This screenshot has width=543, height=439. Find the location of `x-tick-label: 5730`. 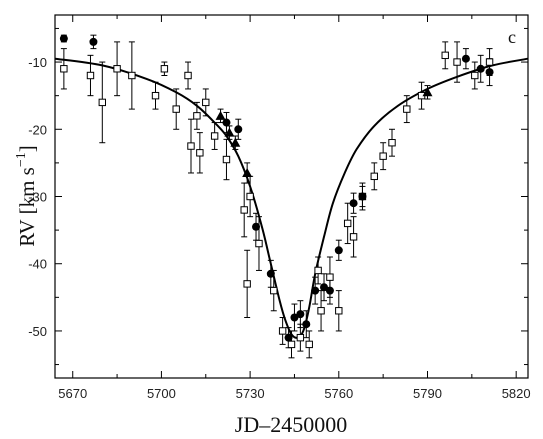

x-tick-label: 5730 is located at coordinates (250, 393).